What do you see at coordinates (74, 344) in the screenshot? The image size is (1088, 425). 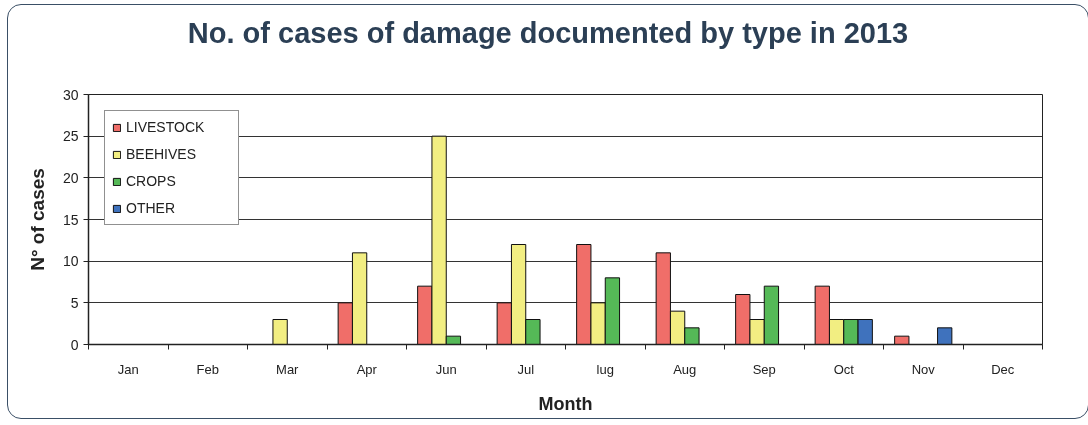 I see `y-tick-label: 0` at bounding box center [74, 344].